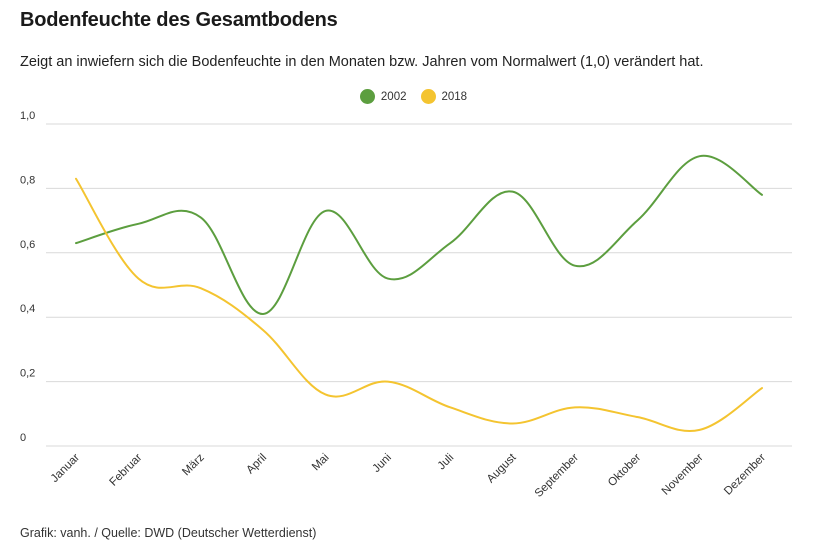 This screenshot has width=827, height=560. Describe the element at coordinates (382, 463) in the screenshot. I see `x-tick-label: Juni` at that location.